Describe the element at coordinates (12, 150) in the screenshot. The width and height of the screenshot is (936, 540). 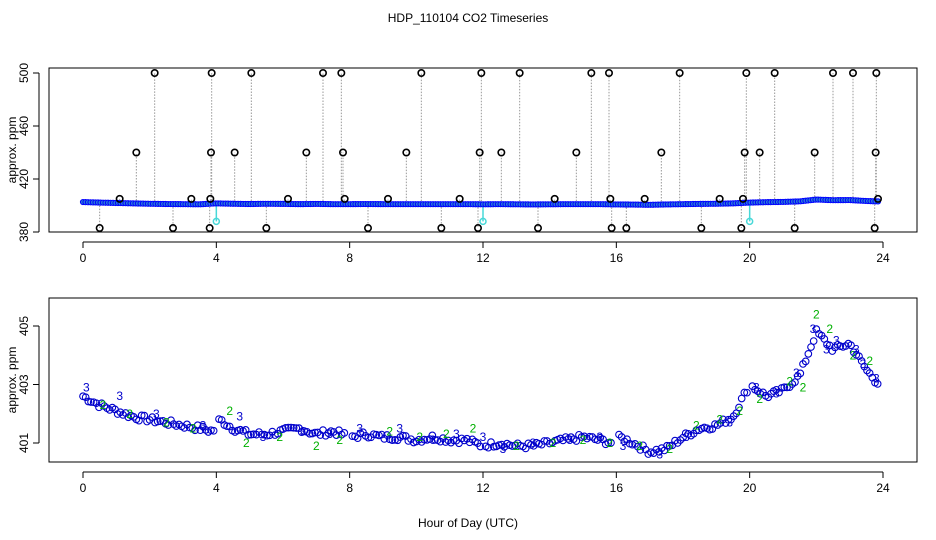
I see `top-ylabel: approx. ppm` at that location.